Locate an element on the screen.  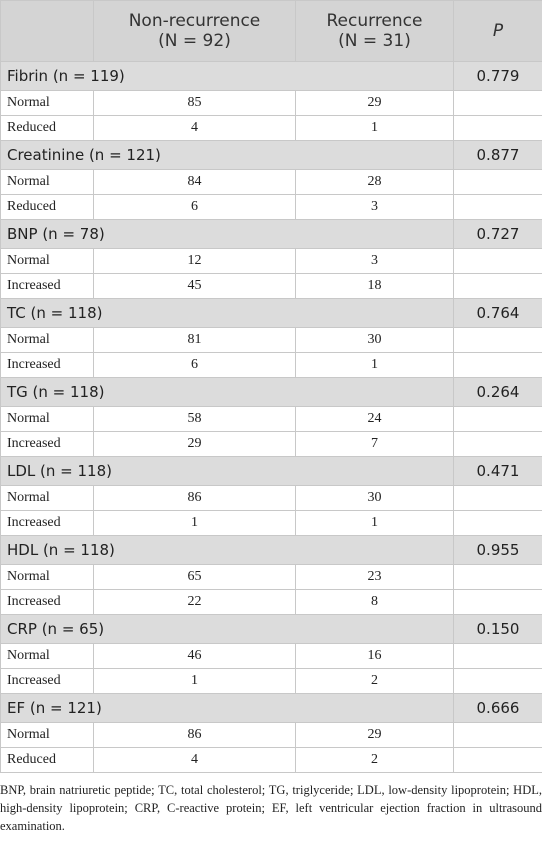
header-cell: P is located at coordinates (497, 31).